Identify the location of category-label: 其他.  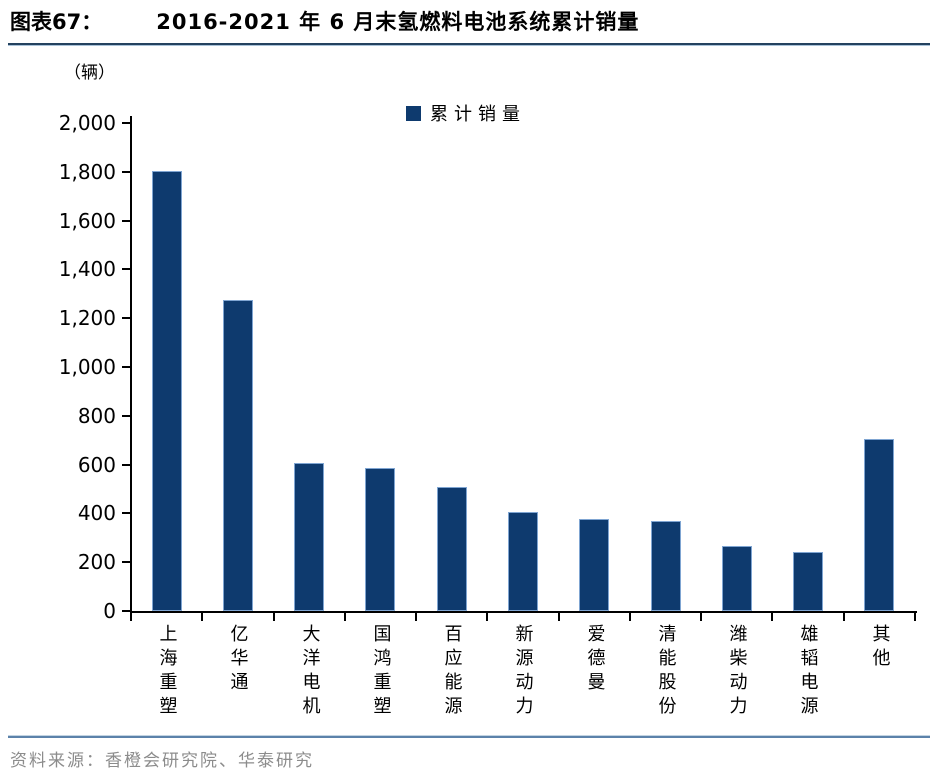
(879, 648).